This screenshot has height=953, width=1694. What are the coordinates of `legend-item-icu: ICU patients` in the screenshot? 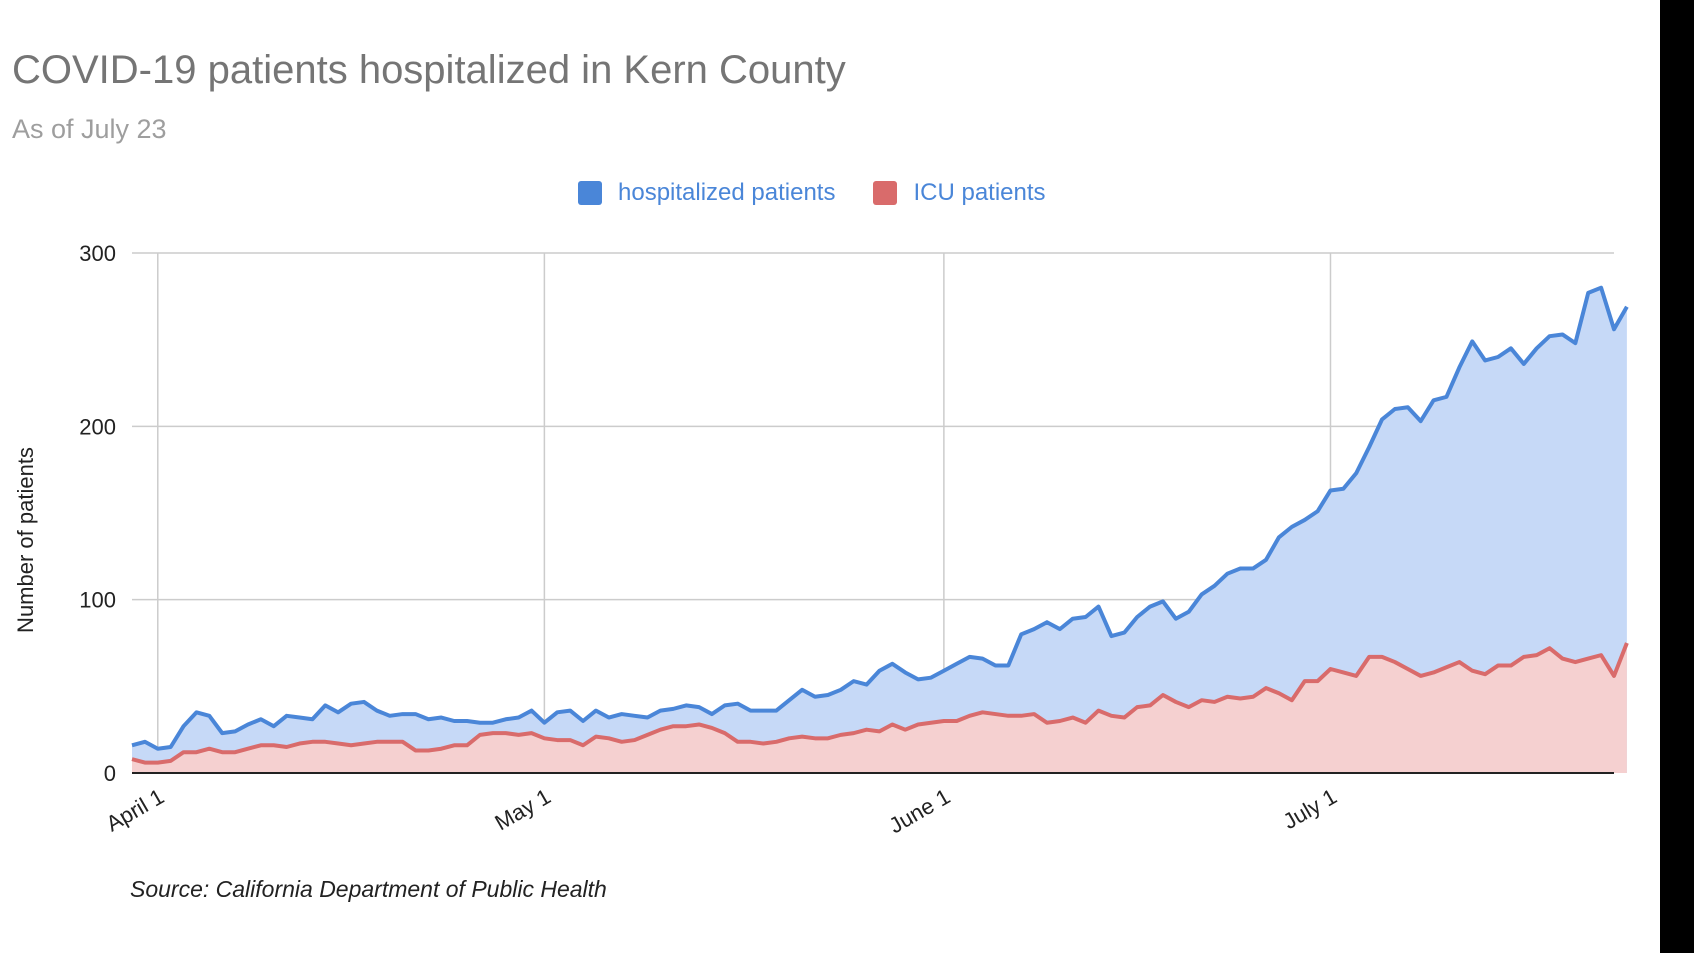 It's located at (959, 193).